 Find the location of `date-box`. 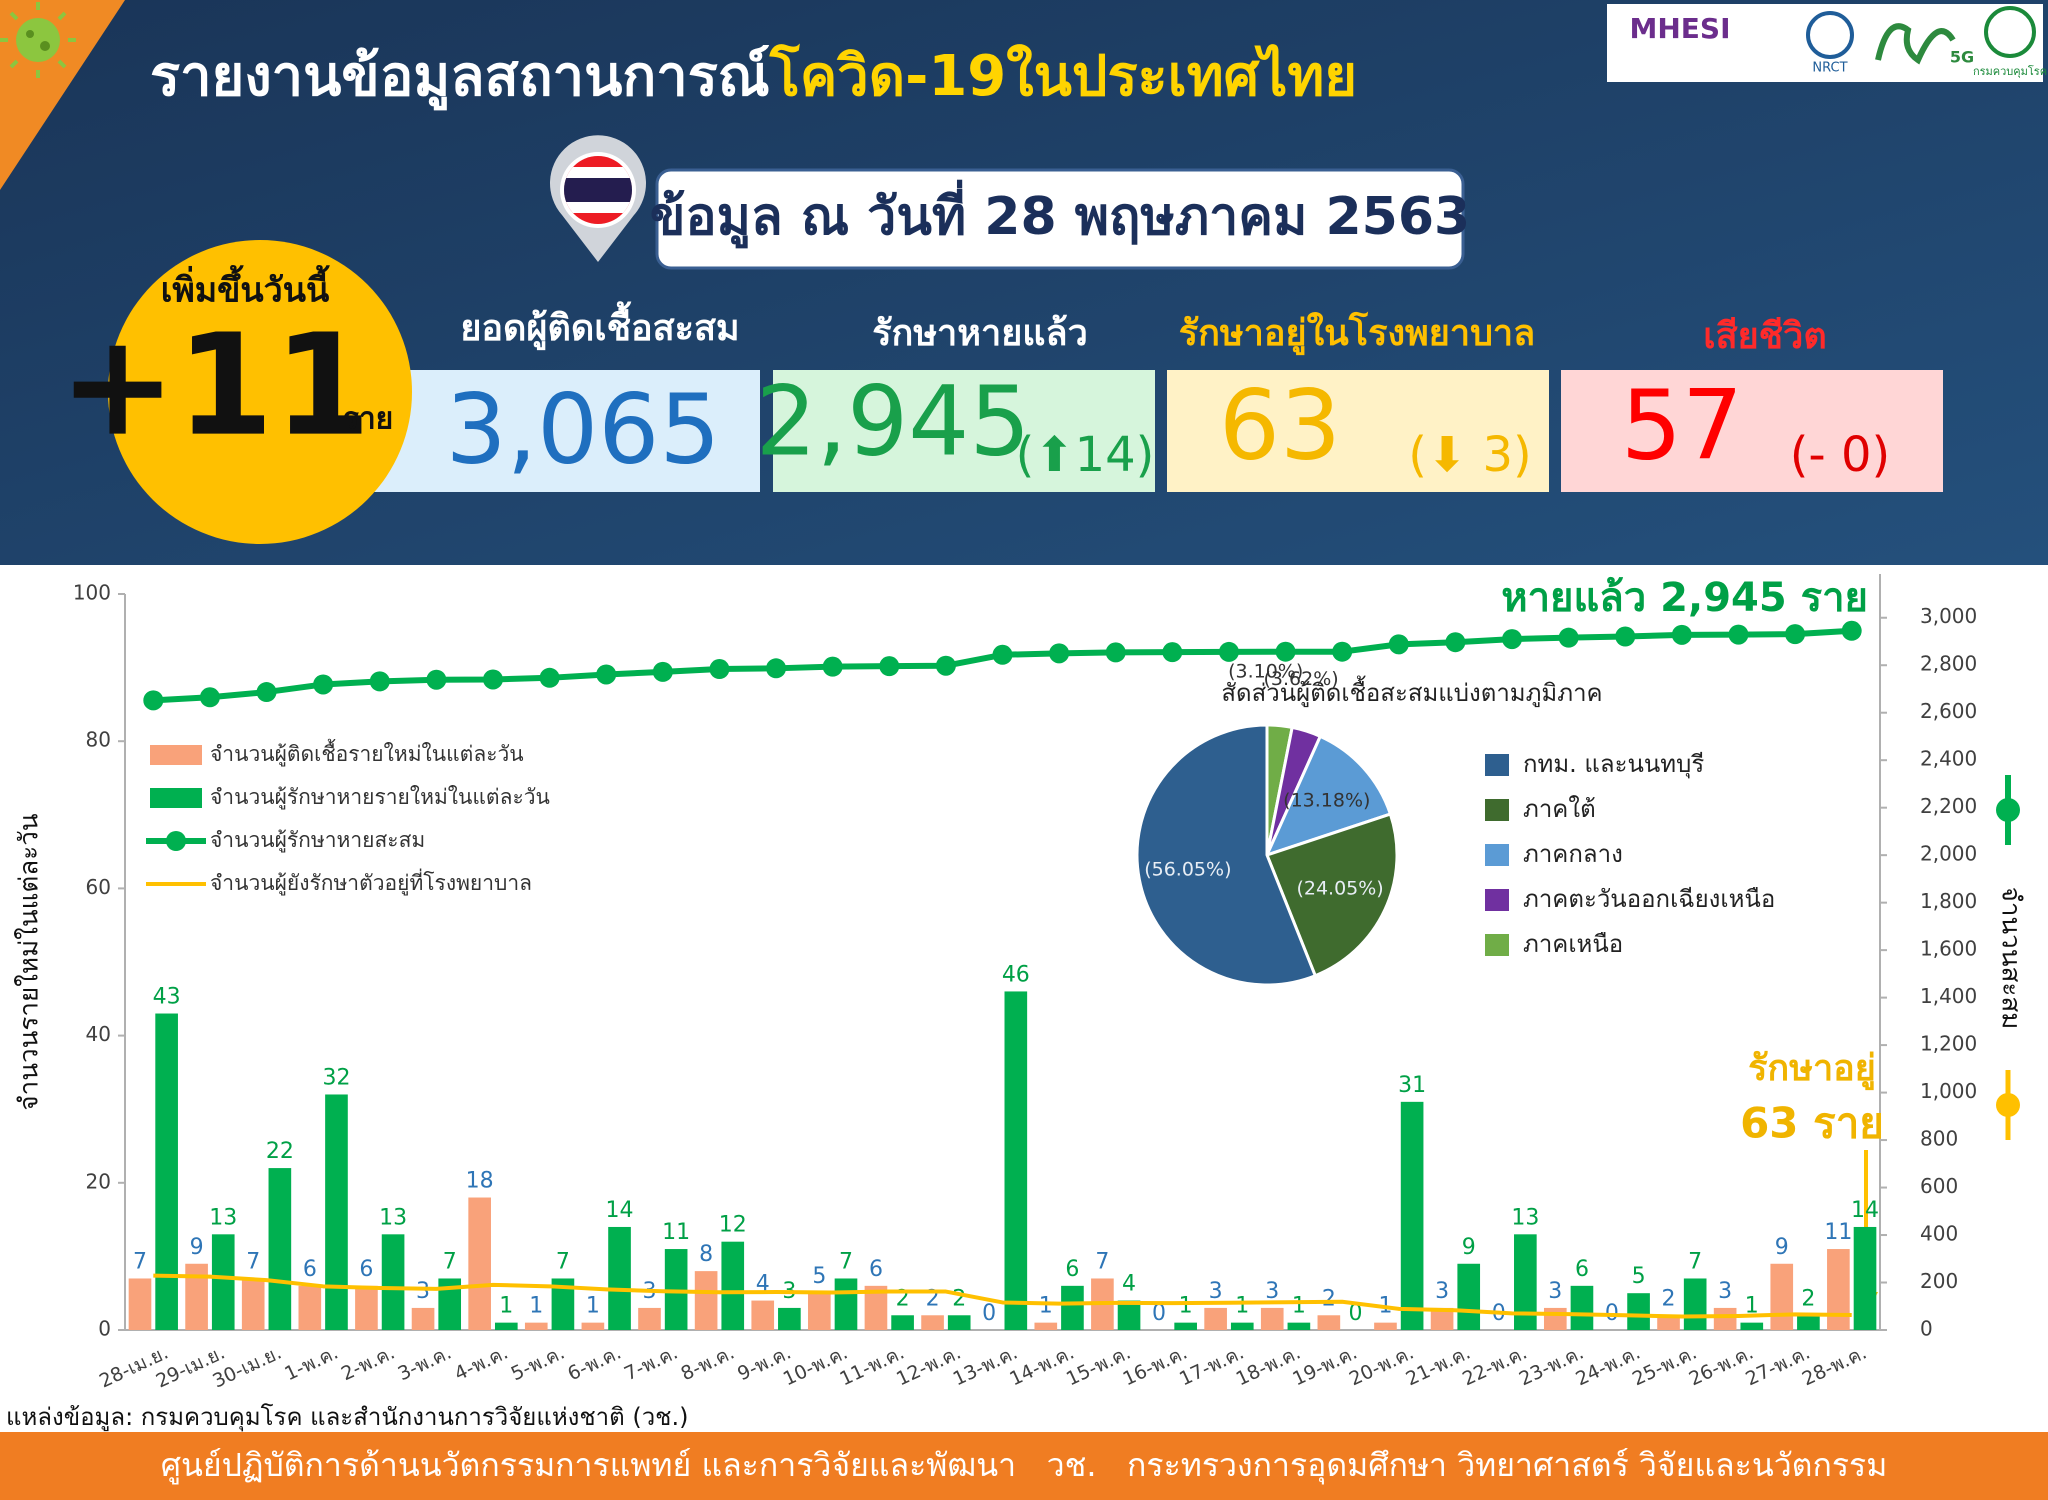

date-box is located at coordinates (1060, 219).